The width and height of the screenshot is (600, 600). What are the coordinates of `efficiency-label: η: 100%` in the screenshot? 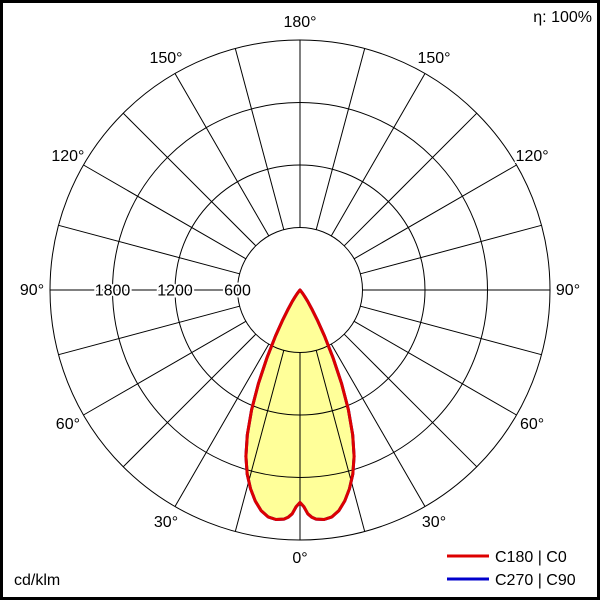 It's located at (562, 17).